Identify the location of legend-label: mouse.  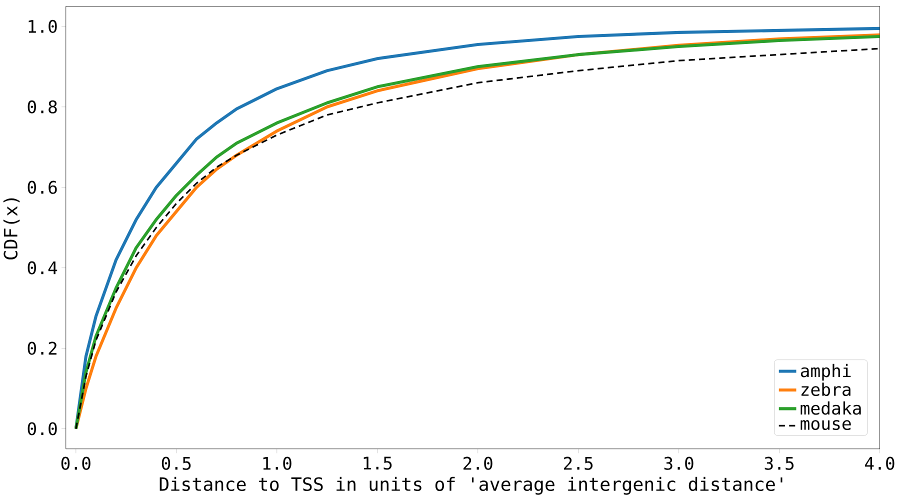
(825, 425).